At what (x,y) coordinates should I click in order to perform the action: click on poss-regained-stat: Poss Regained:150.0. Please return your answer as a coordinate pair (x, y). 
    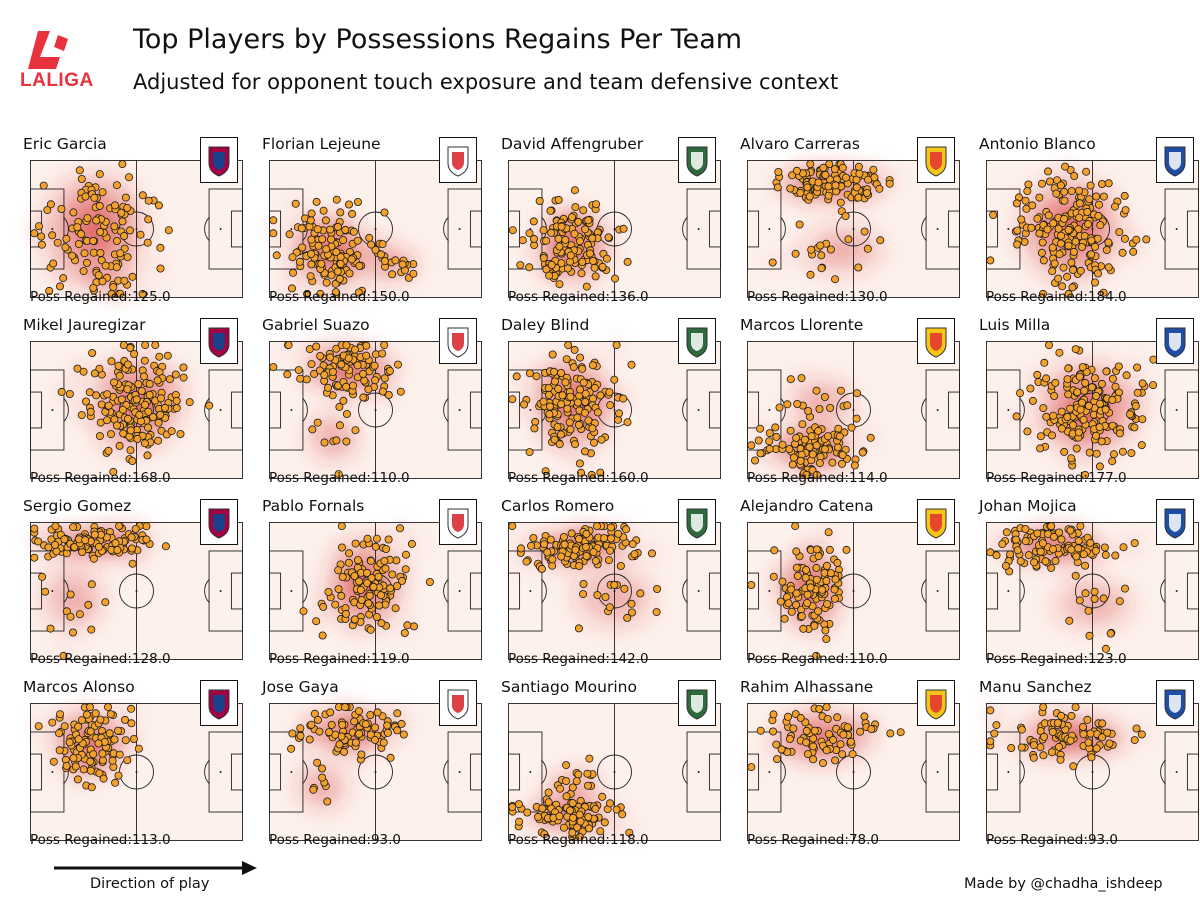
    Looking at the image, I should click on (339, 297).